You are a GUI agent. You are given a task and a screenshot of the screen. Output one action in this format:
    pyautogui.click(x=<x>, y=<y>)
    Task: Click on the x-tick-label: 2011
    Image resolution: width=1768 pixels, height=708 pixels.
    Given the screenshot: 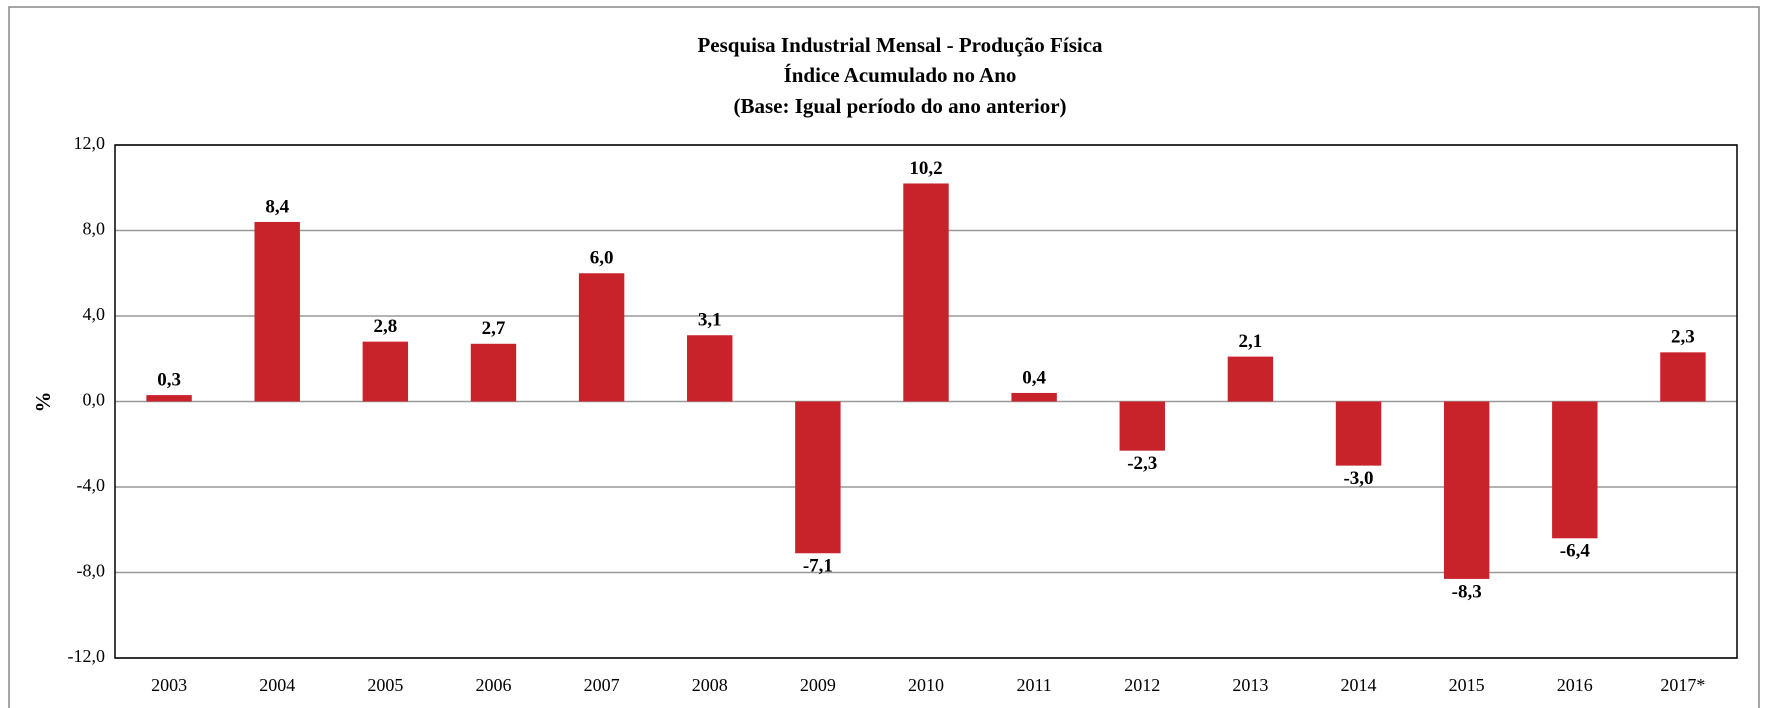 What is the action you would take?
    pyautogui.click(x=1033, y=685)
    